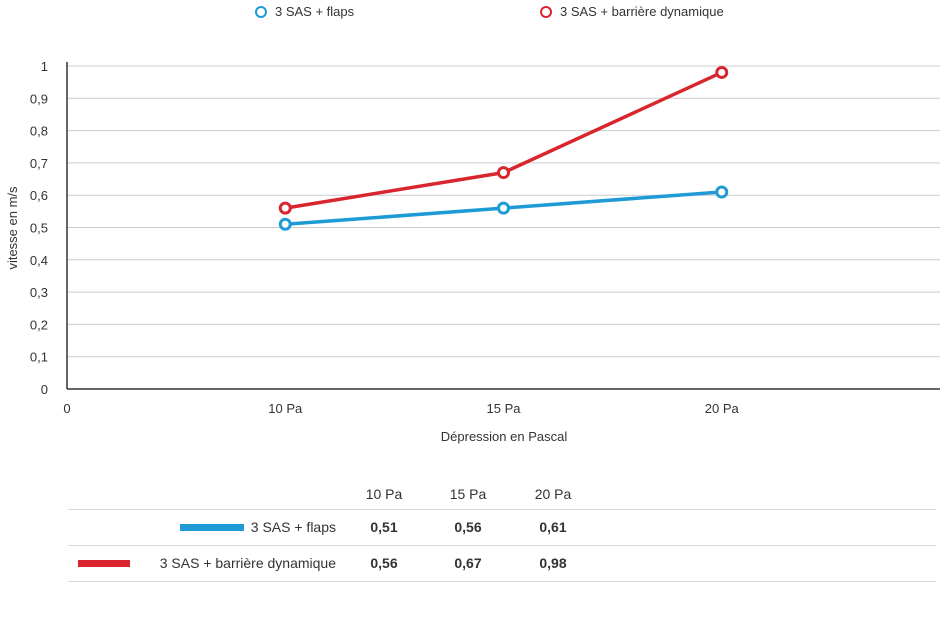  What do you see at coordinates (502, 495) in the screenshot?
I see `table-header-row: 10 Pa 15 Pa 20 Pa` at bounding box center [502, 495].